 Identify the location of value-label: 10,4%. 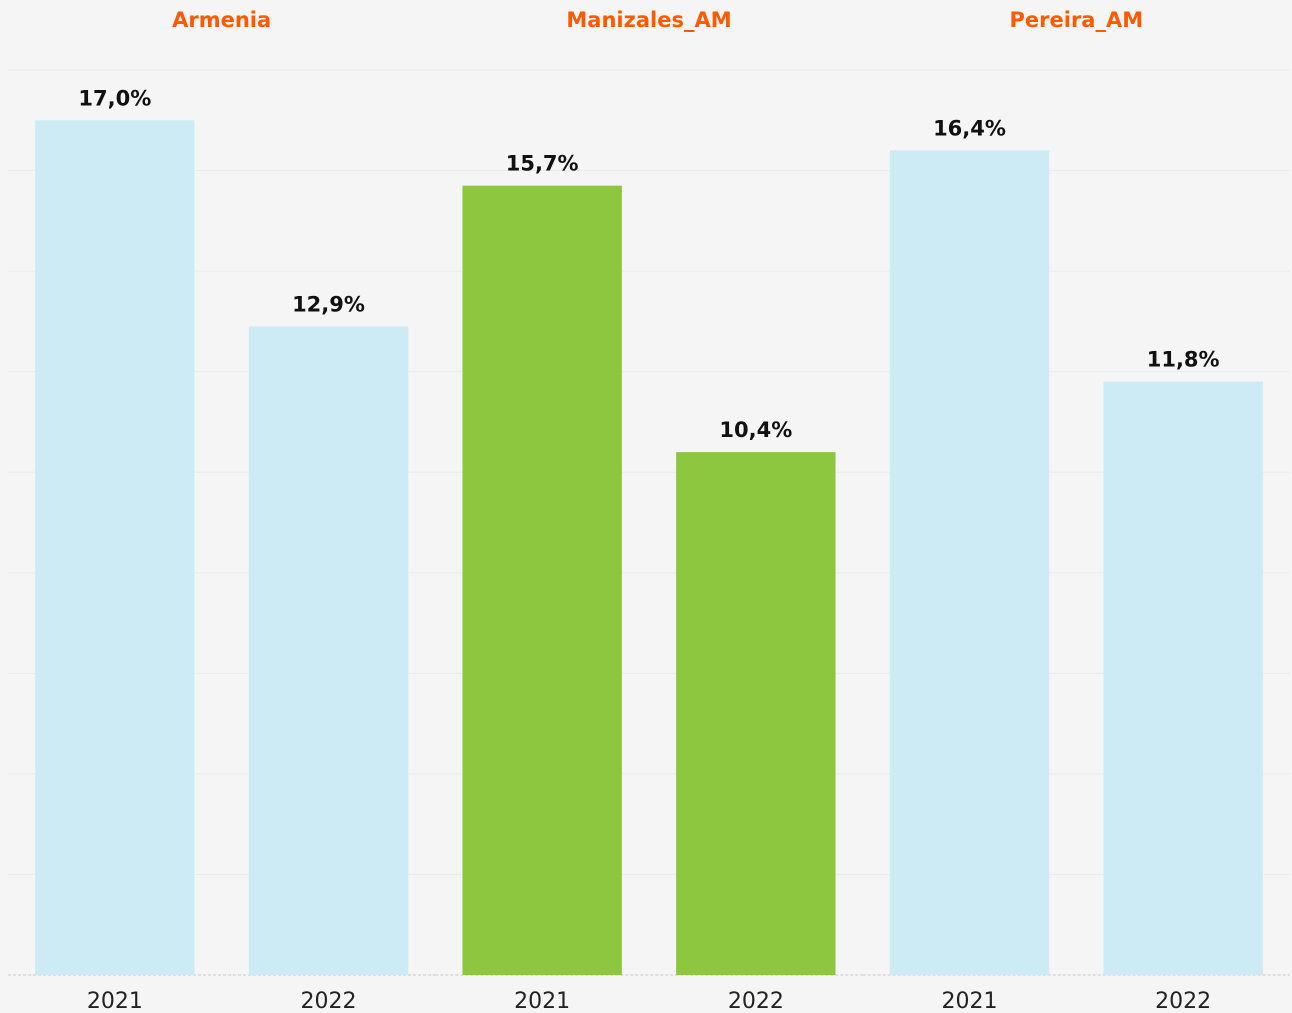
(755, 430).